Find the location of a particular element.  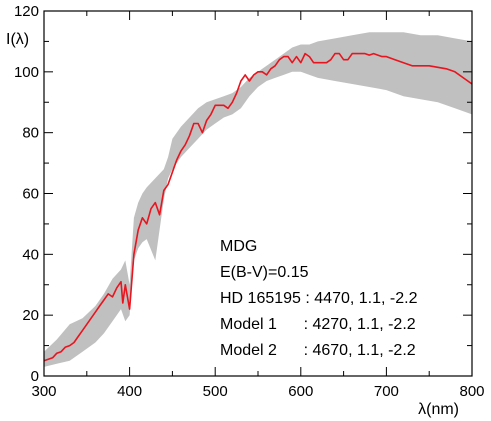

y-tick-label: 120 is located at coordinates (26, 11).